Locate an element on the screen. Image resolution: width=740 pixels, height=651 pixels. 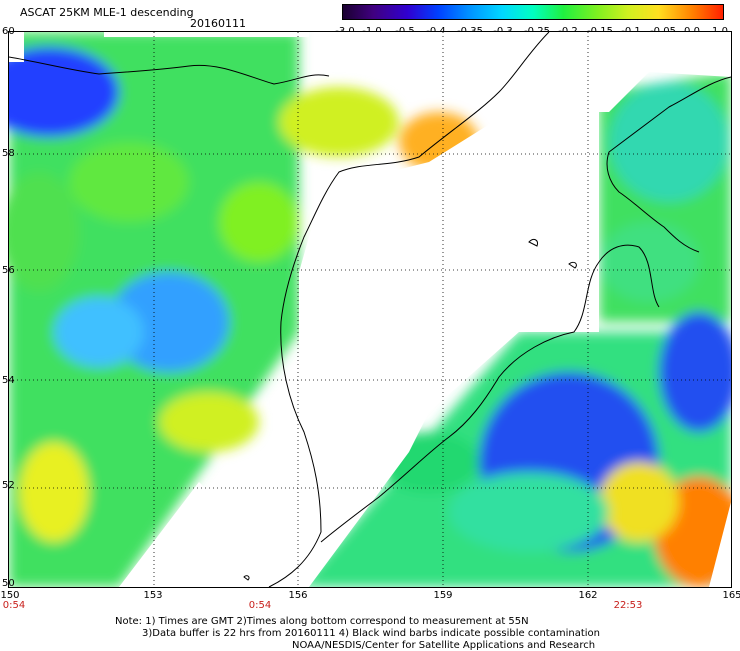
lon-label-150: 150 is located at coordinates (10, 595).